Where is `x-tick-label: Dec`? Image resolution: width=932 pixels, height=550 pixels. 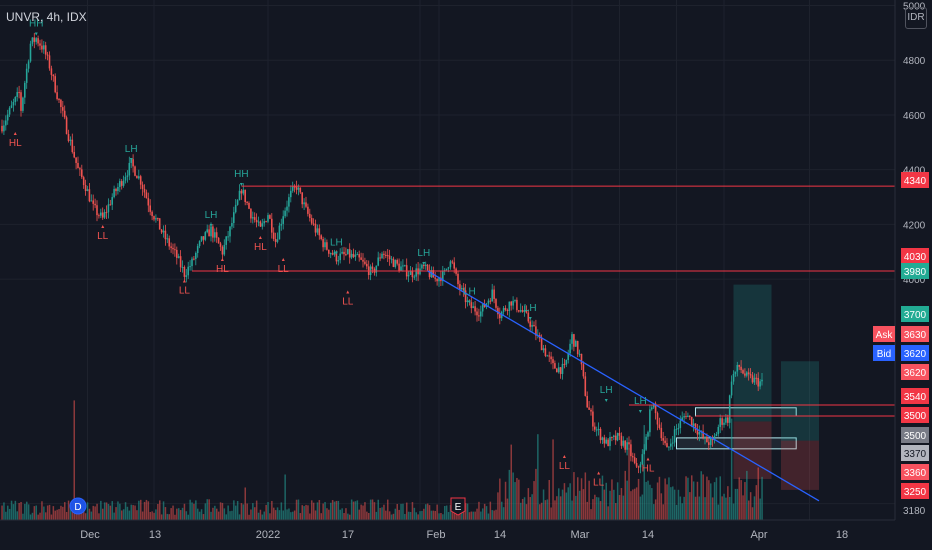
x-tick-label: Dec is located at coordinates (90, 535).